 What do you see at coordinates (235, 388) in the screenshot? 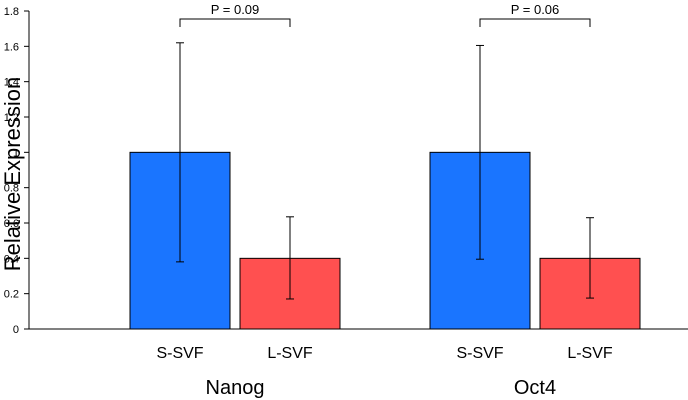
I see `group-label-nanog: Nanog` at bounding box center [235, 388].